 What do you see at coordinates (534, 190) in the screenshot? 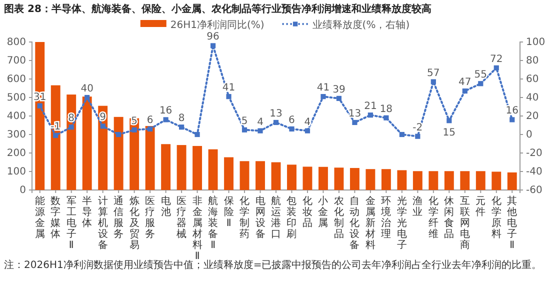
I see `y2-tick-label: -60` at bounding box center [534, 190].